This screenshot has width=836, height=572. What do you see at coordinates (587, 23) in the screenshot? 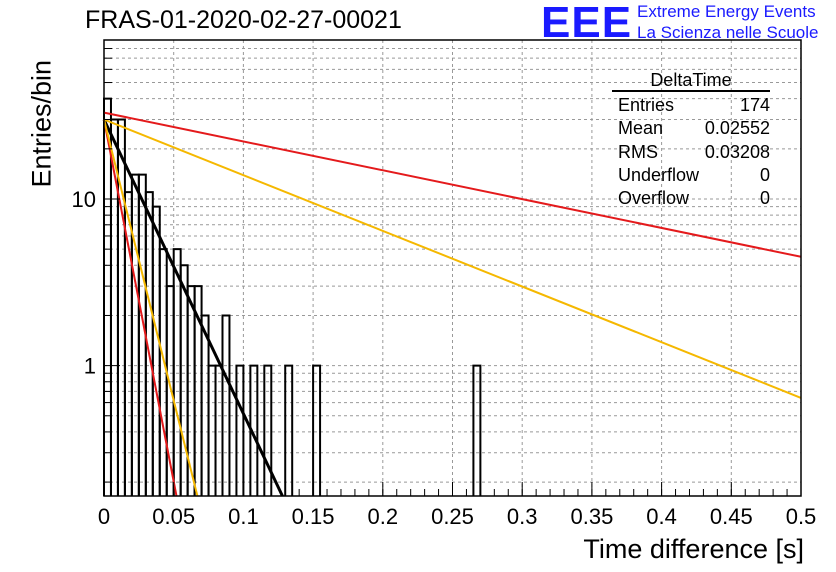
I see `eee-logo: EEE` at bounding box center [587, 23].